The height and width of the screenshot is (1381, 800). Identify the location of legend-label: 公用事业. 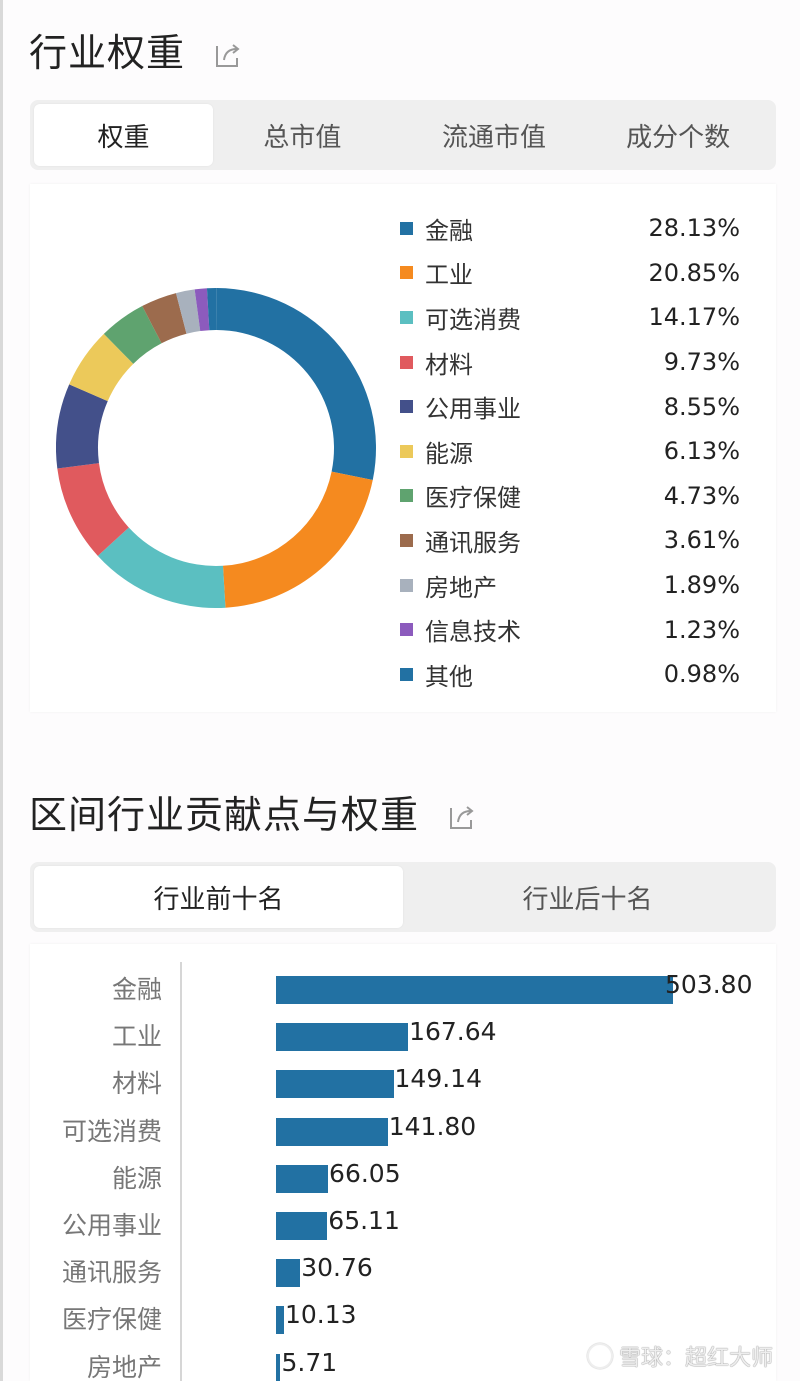
(473, 409).